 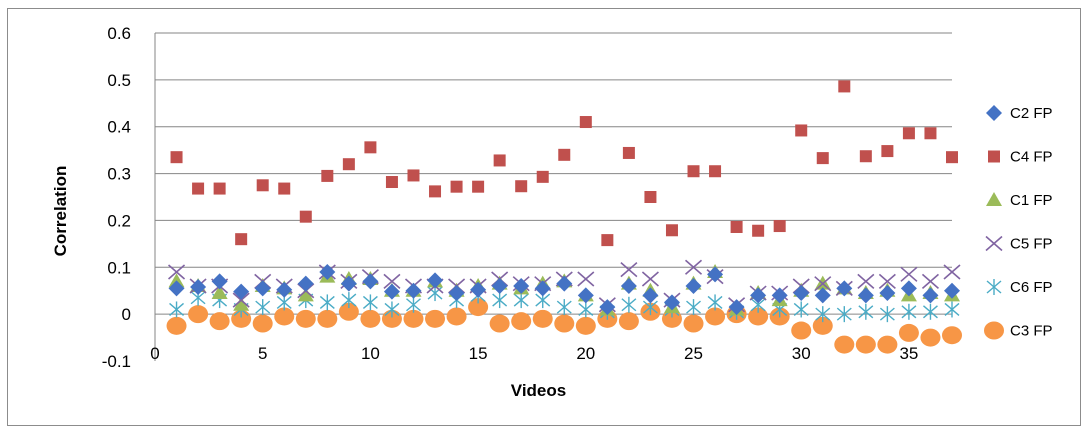 I want to click on x-tick-label-3: 15, so click(x=478, y=353).